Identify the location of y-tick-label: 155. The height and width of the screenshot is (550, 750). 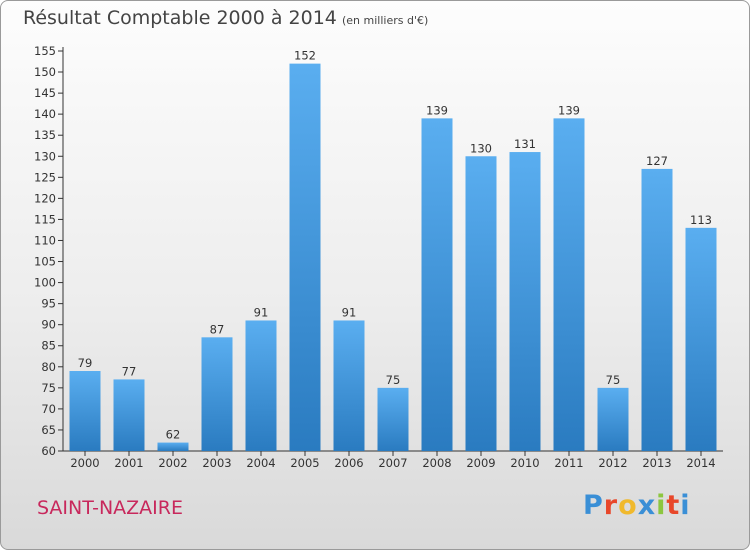
(45, 51).